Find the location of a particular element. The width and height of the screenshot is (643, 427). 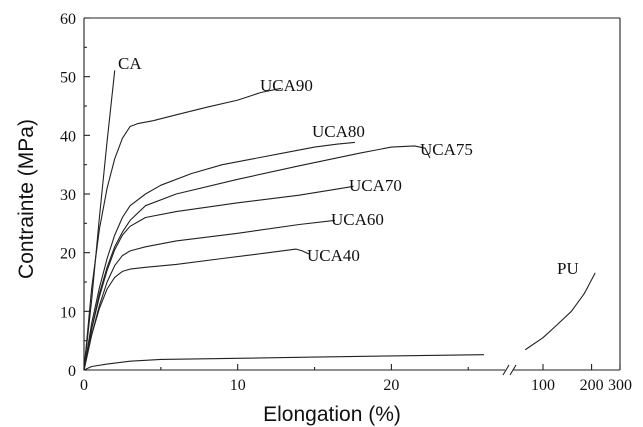

x-tick-label: 10 is located at coordinates (238, 385).